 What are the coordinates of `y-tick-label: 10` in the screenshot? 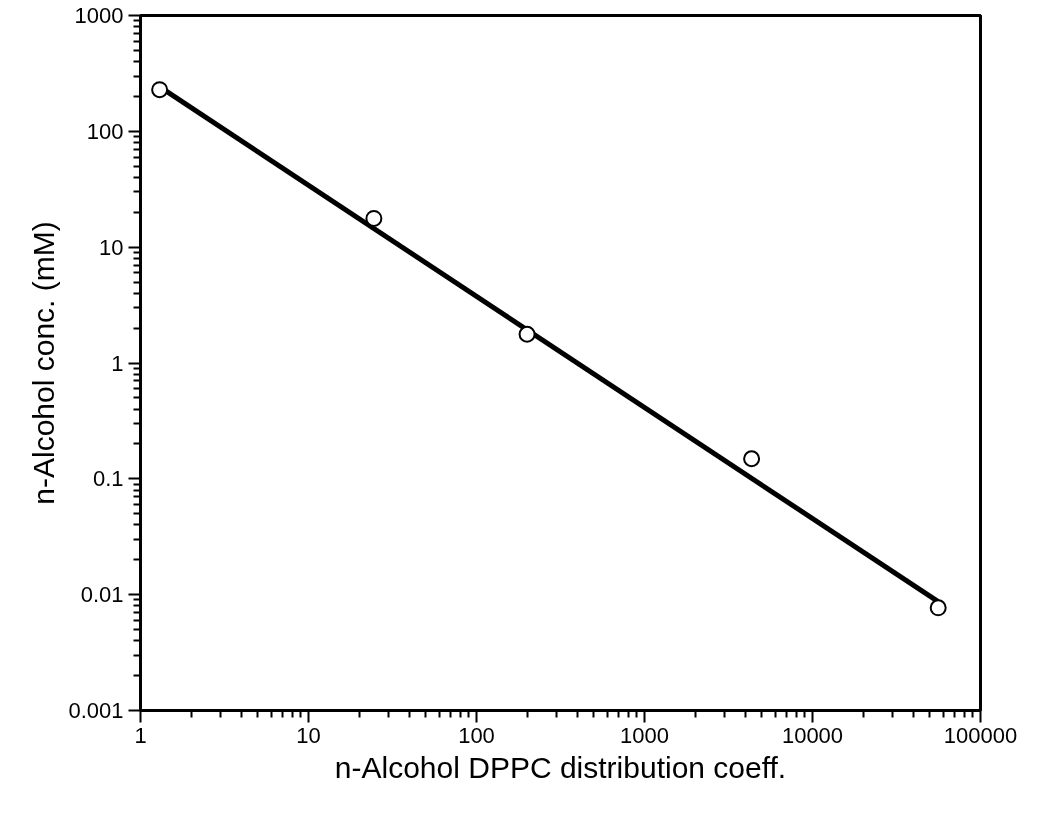 It's located at (111, 247).